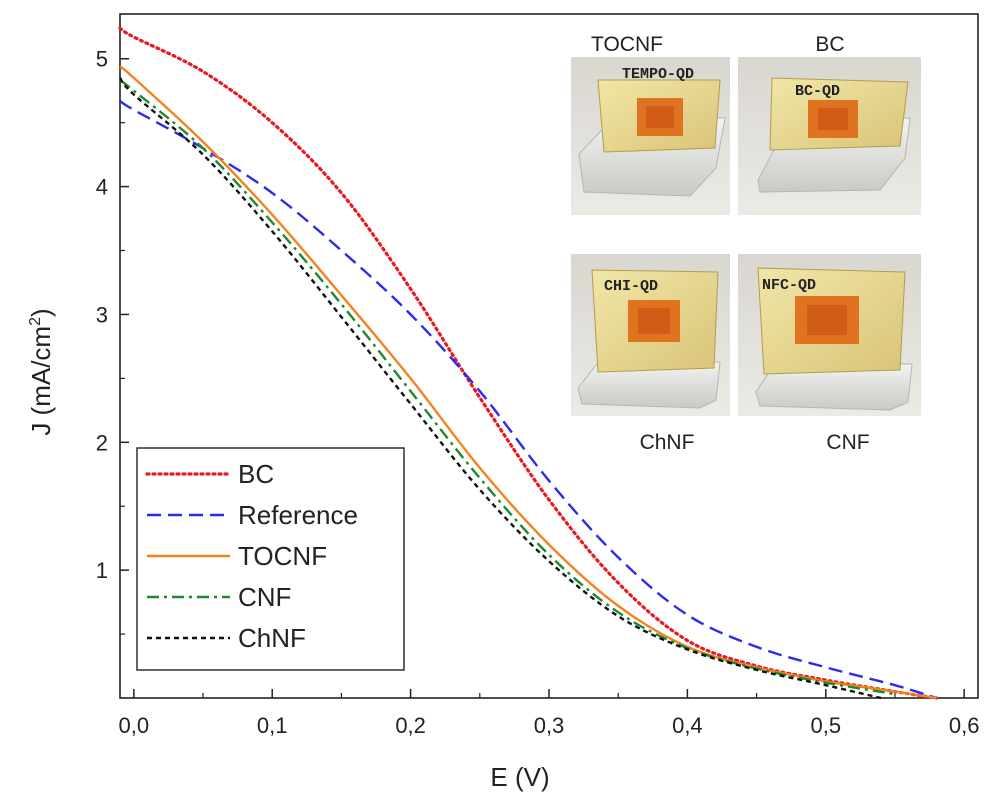  What do you see at coordinates (134, 725) in the screenshot?
I see `x-tick-label: 0,0` at bounding box center [134, 725].